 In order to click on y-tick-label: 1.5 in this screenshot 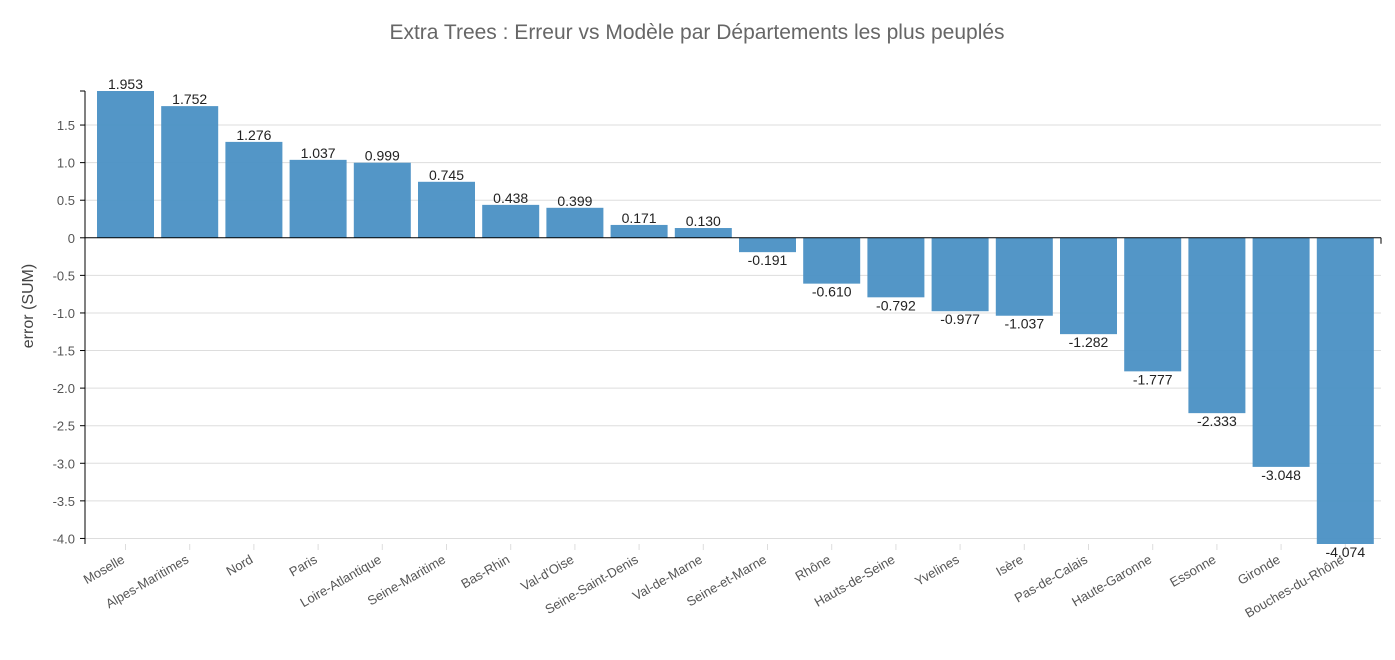, I will do `click(66, 125)`.